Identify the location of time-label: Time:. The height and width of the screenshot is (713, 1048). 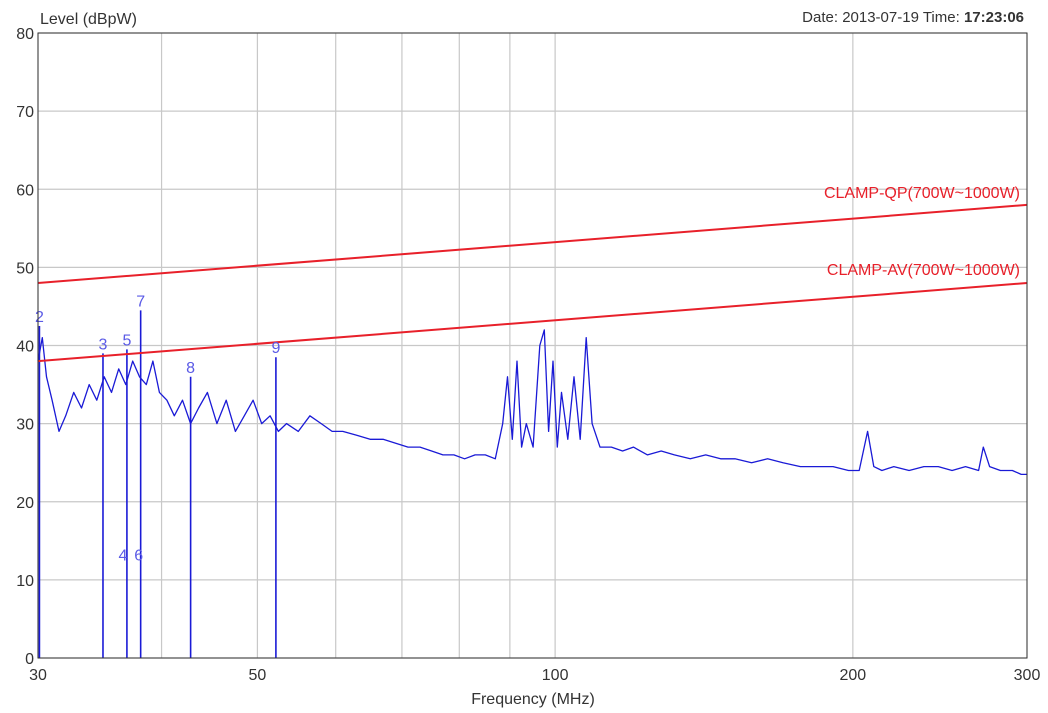
(941, 17).